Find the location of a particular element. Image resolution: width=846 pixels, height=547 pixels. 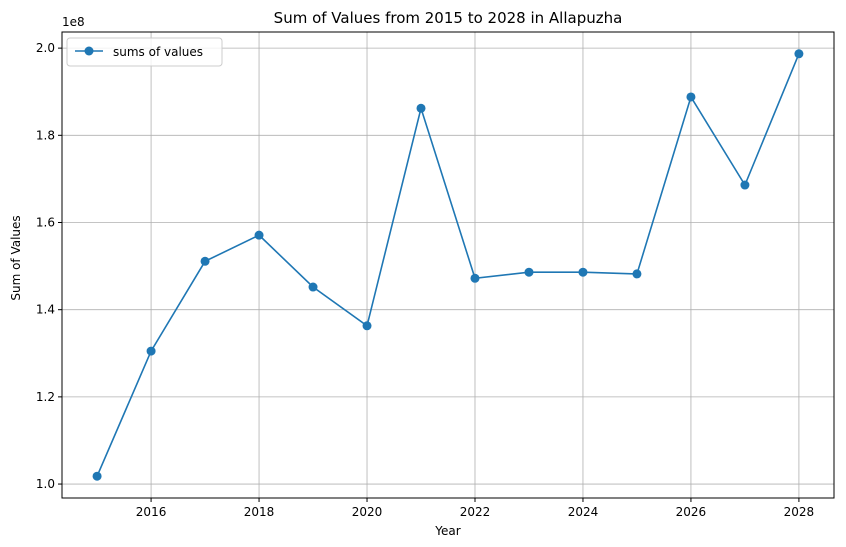

y-tick-label: 1.4 is located at coordinates (45, 310).